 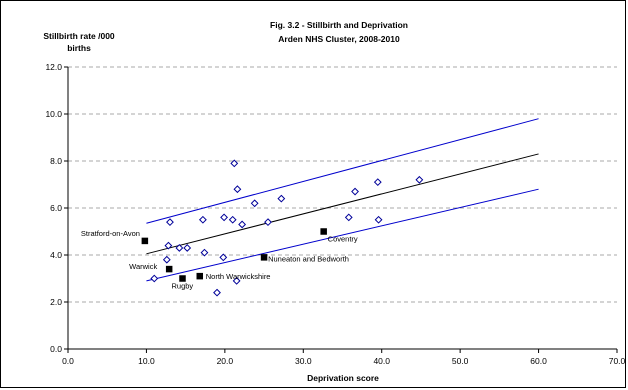 What do you see at coordinates (56, 302) in the screenshot?
I see `y-tick-label: 2.0` at bounding box center [56, 302].